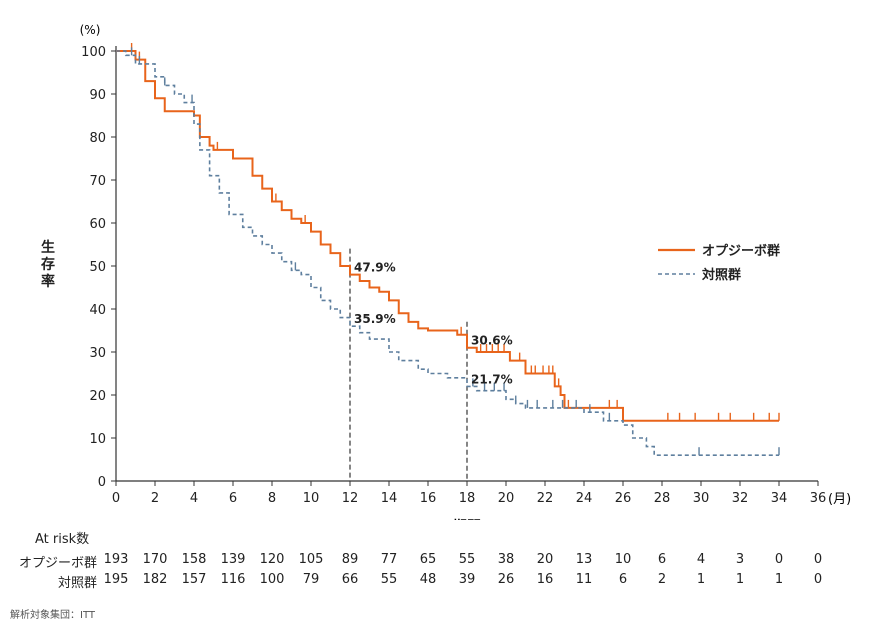 This screenshot has height=633, width=870. Describe the element at coordinates (741, 251) in the screenshot. I see `legend-label-0: オプジーボ群` at that location.